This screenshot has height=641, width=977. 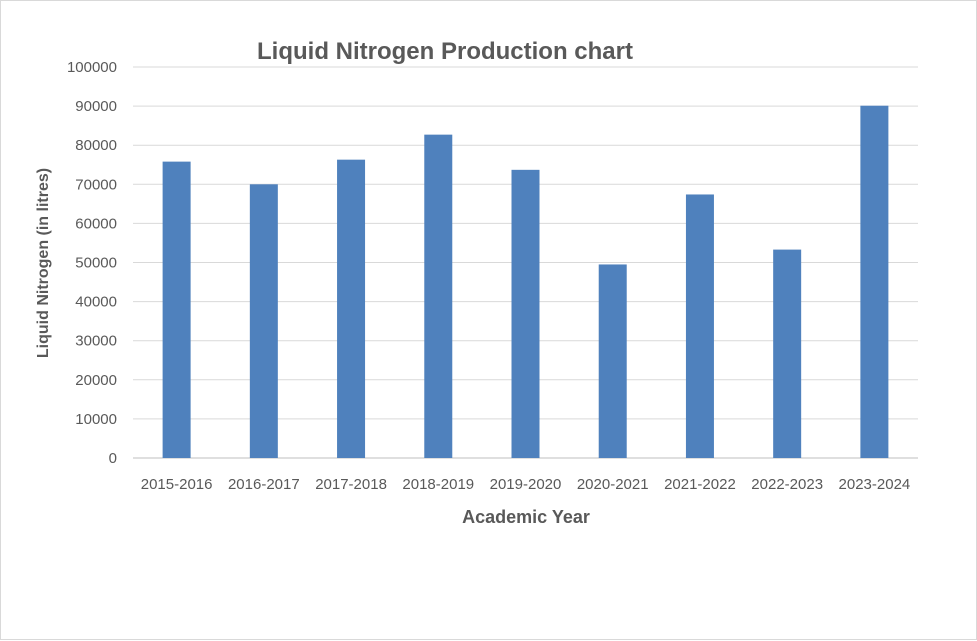 What do you see at coordinates (177, 484) in the screenshot?
I see `x-tick-label: 2015-2016` at bounding box center [177, 484].